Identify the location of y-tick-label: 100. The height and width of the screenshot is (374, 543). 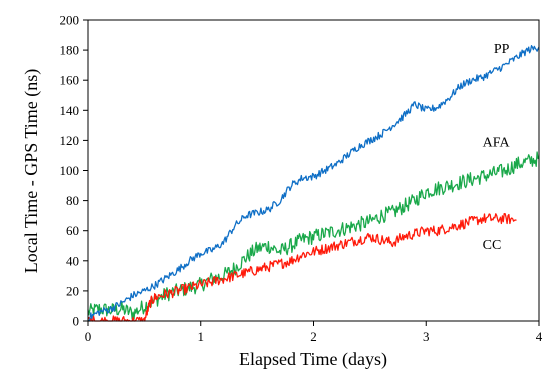
(70, 170).